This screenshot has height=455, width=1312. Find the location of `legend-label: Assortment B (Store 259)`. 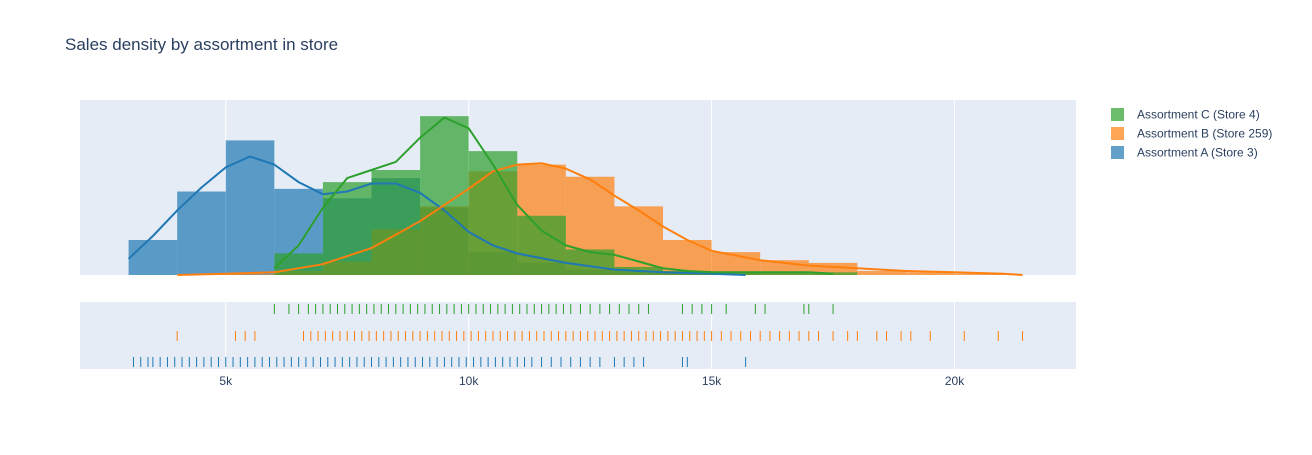

legend-label: Assortment B (Store 259) is located at coordinates (1204, 134).